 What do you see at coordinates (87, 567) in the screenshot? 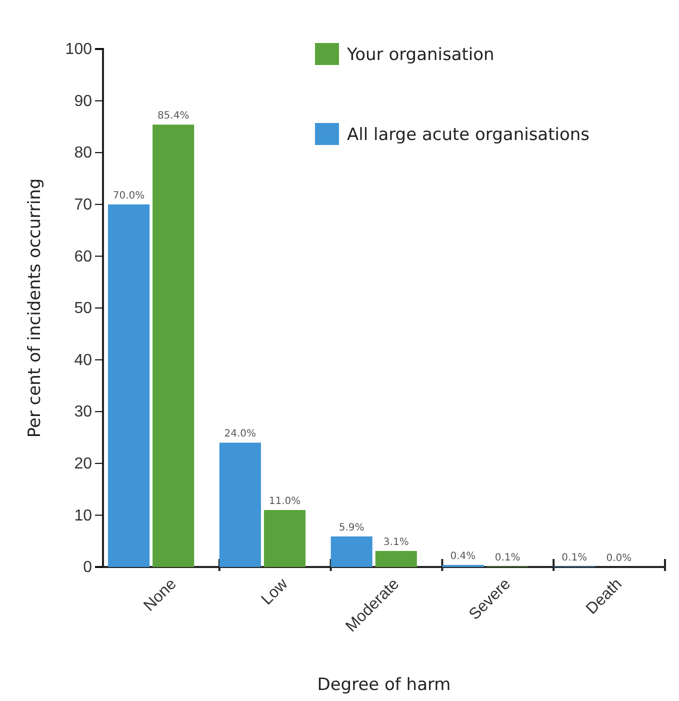
I see `y-tick-label: 0` at bounding box center [87, 567].